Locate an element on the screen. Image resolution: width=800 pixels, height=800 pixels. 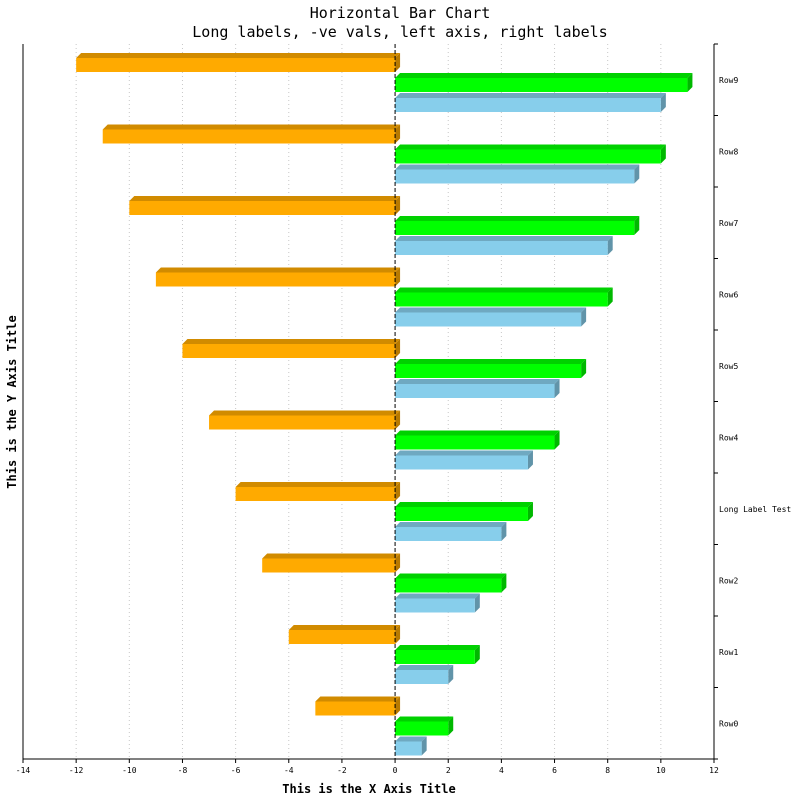
x-axis-title: This is the X Axis Title is located at coordinates (368, 789).